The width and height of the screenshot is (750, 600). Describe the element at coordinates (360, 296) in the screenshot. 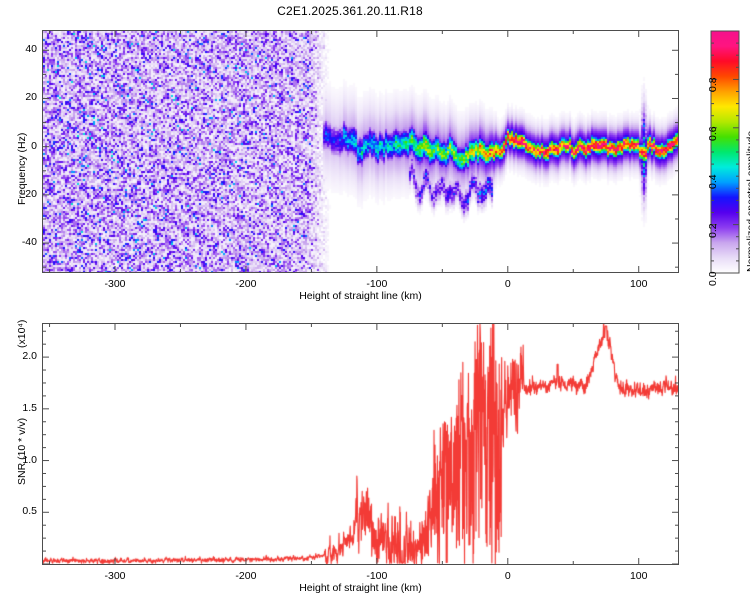

I see `spectrogram-x-axis-label: Height of straight line (km)` at that location.